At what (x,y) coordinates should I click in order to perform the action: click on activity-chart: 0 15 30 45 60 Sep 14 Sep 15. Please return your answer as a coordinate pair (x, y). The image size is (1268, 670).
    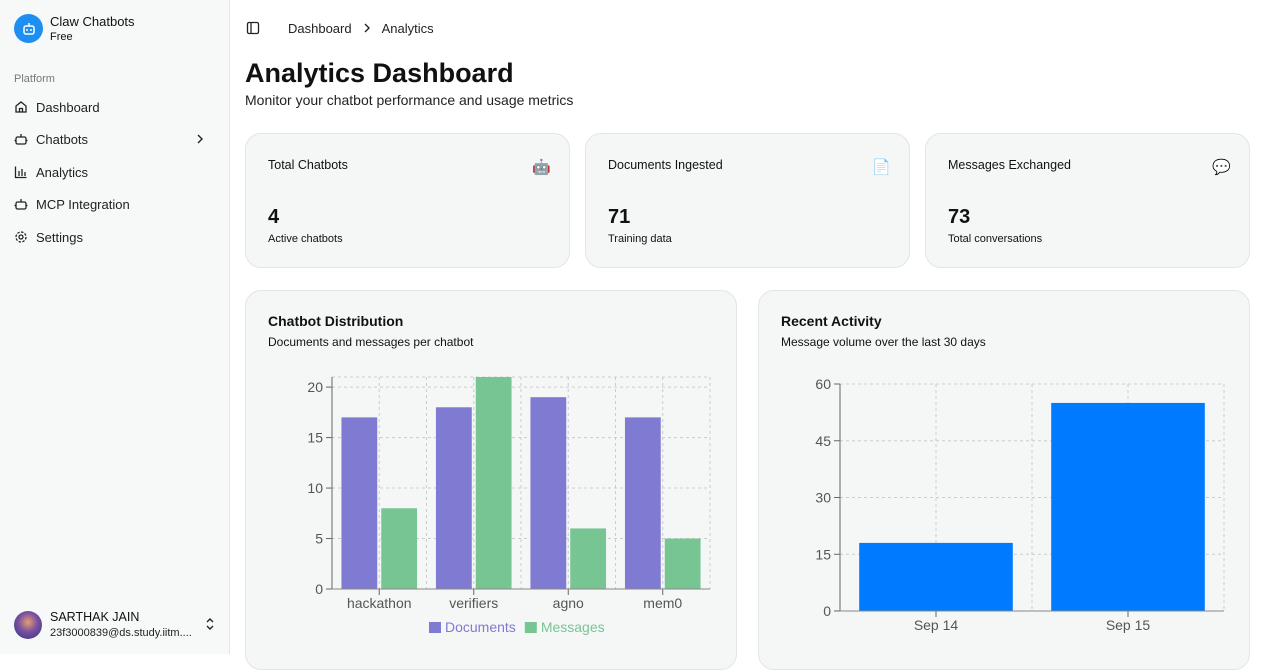
    Looking at the image, I should click on (1020, 504).